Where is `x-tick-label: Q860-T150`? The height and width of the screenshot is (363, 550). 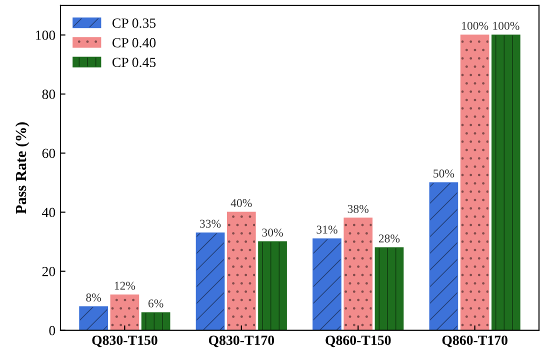
x-tick-label: Q860-T150 is located at coordinates (358, 342).